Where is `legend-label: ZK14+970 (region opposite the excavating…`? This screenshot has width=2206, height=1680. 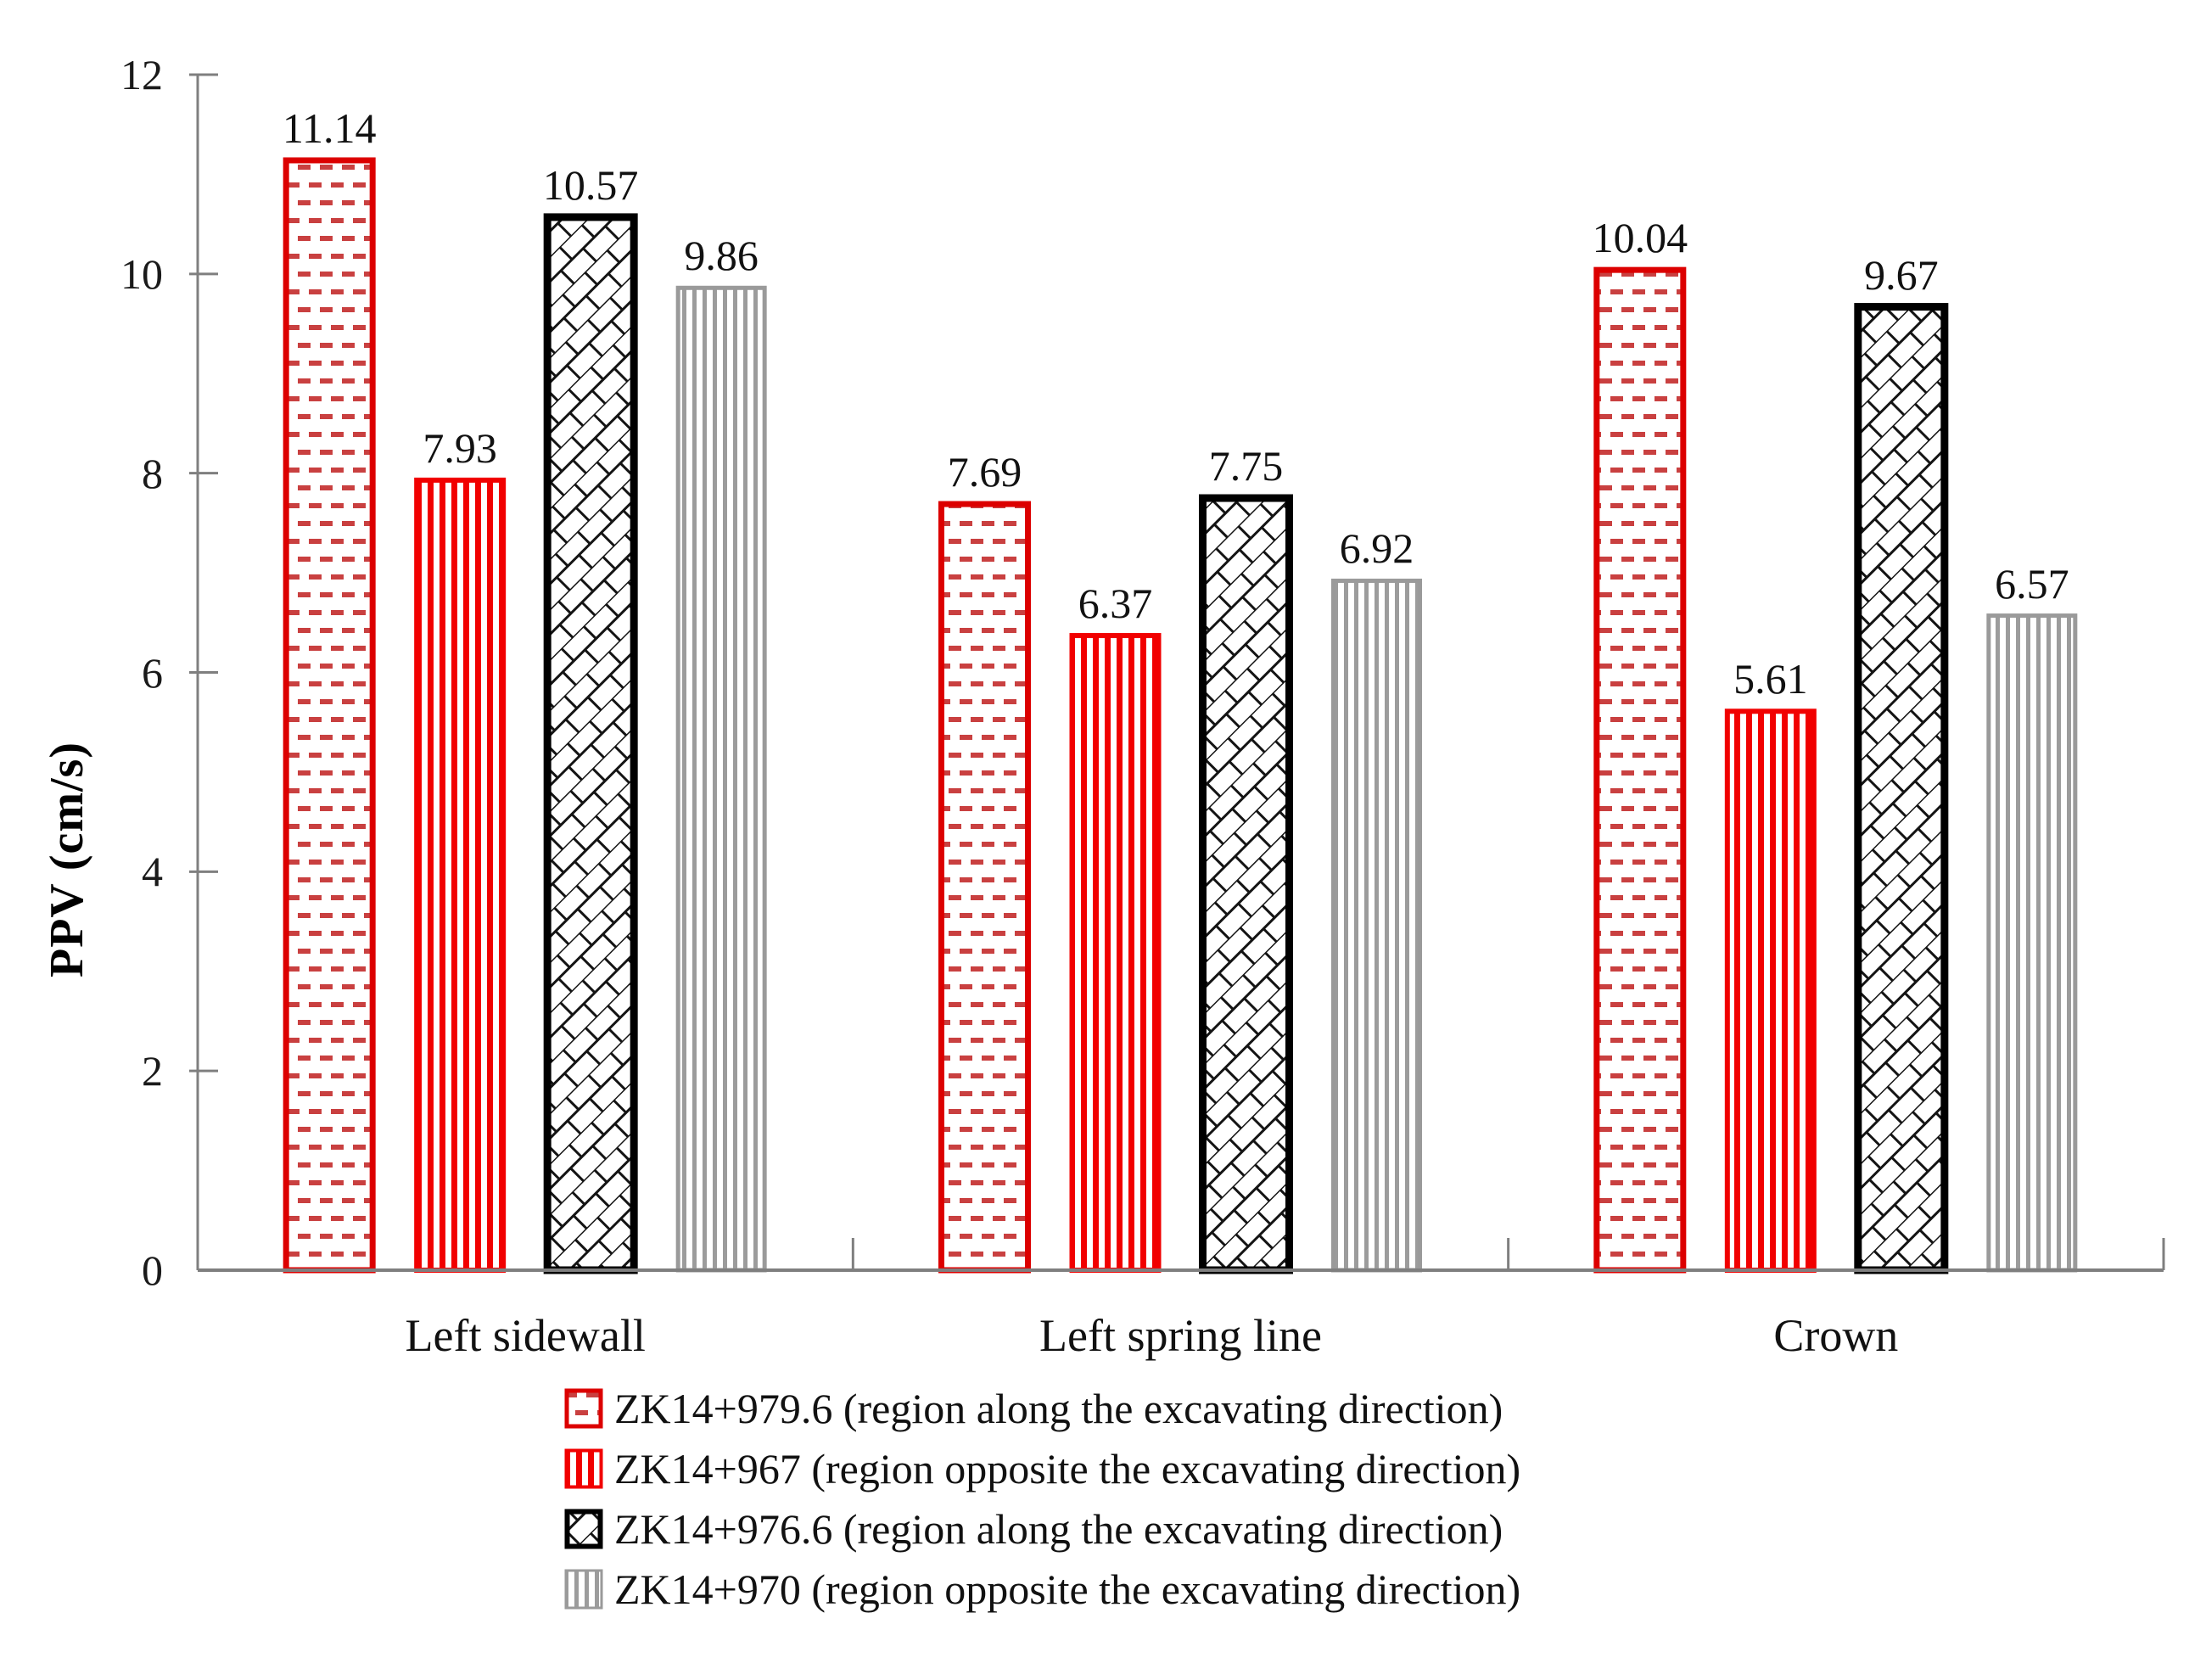
legend-label: ZK14+970 (region opposite the excavating… is located at coordinates (1067, 1589).